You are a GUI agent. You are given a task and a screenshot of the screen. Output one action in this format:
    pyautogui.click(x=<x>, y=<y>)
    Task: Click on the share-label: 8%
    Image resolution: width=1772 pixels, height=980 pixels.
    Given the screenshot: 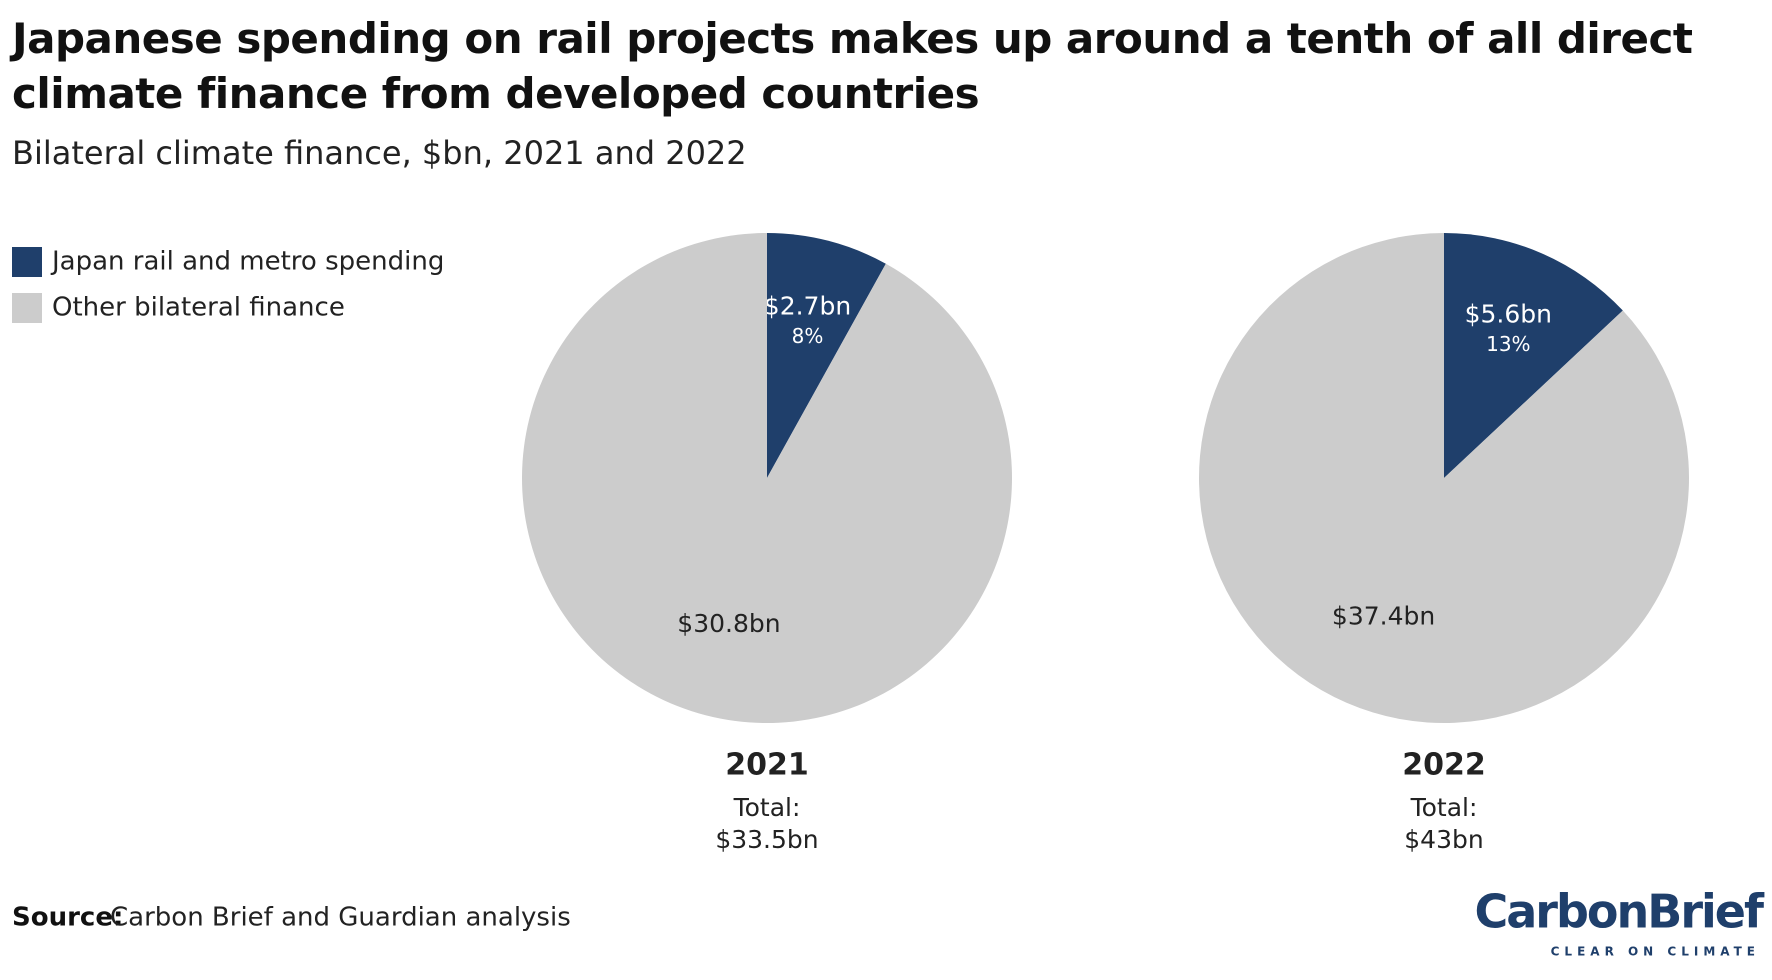 What is the action you would take?
    pyautogui.click(x=808, y=336)
    